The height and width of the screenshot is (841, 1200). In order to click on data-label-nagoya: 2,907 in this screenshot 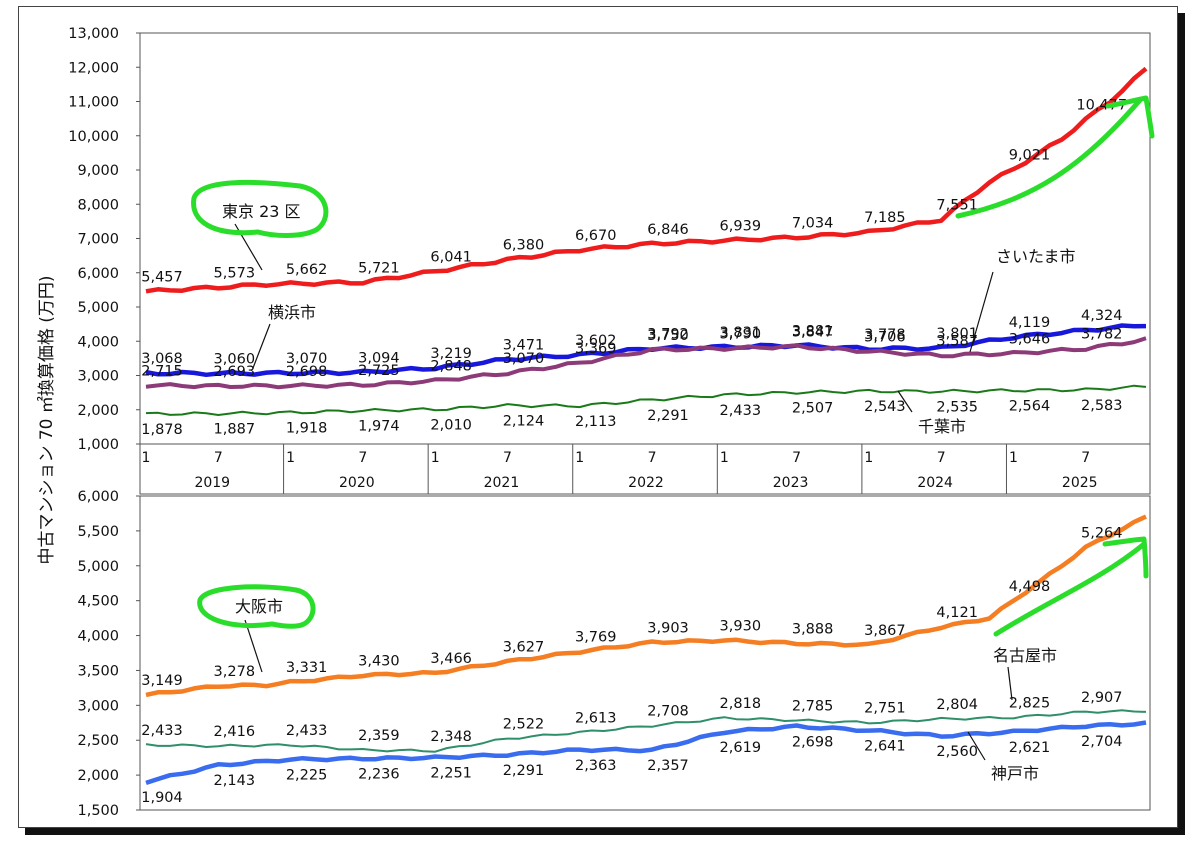, I will do `click(1102, 698)`.